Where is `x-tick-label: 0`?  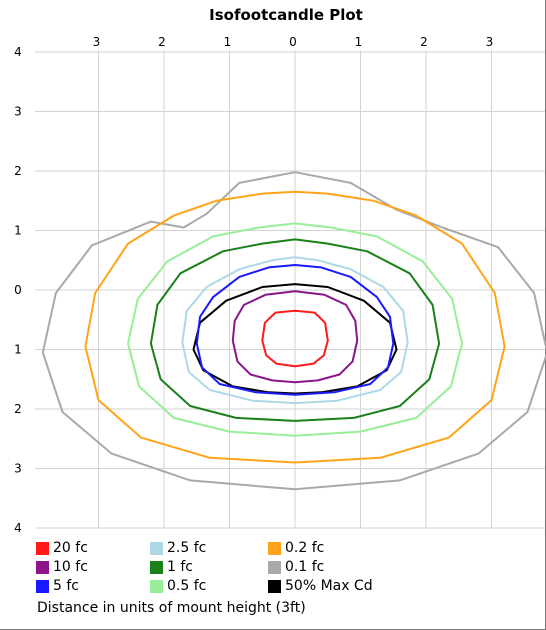
x-tick-label: 0 is located at coordinates (293, 42).